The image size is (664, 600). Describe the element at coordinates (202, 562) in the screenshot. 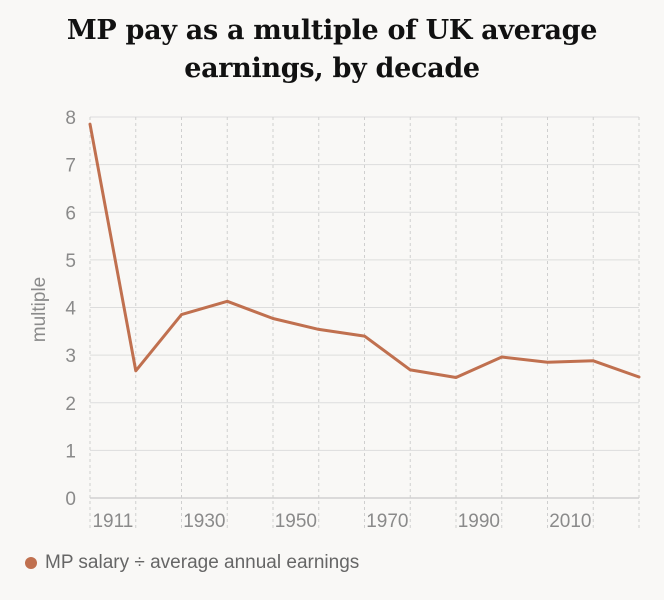

I see `legend-label: MP salary ÷ average annual earnings` at that location.